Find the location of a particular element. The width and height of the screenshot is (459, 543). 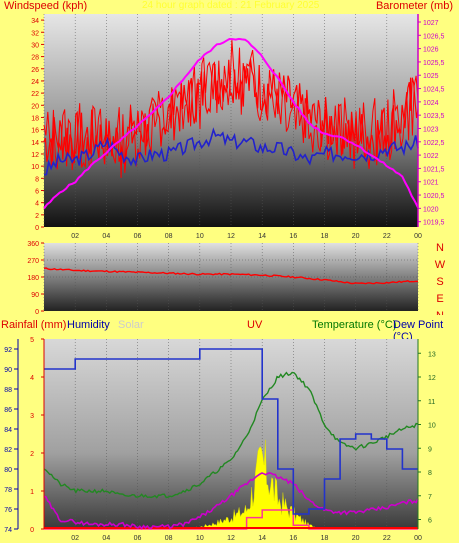

temperature-tick-label: 11 is located at coordinates (431, 402).